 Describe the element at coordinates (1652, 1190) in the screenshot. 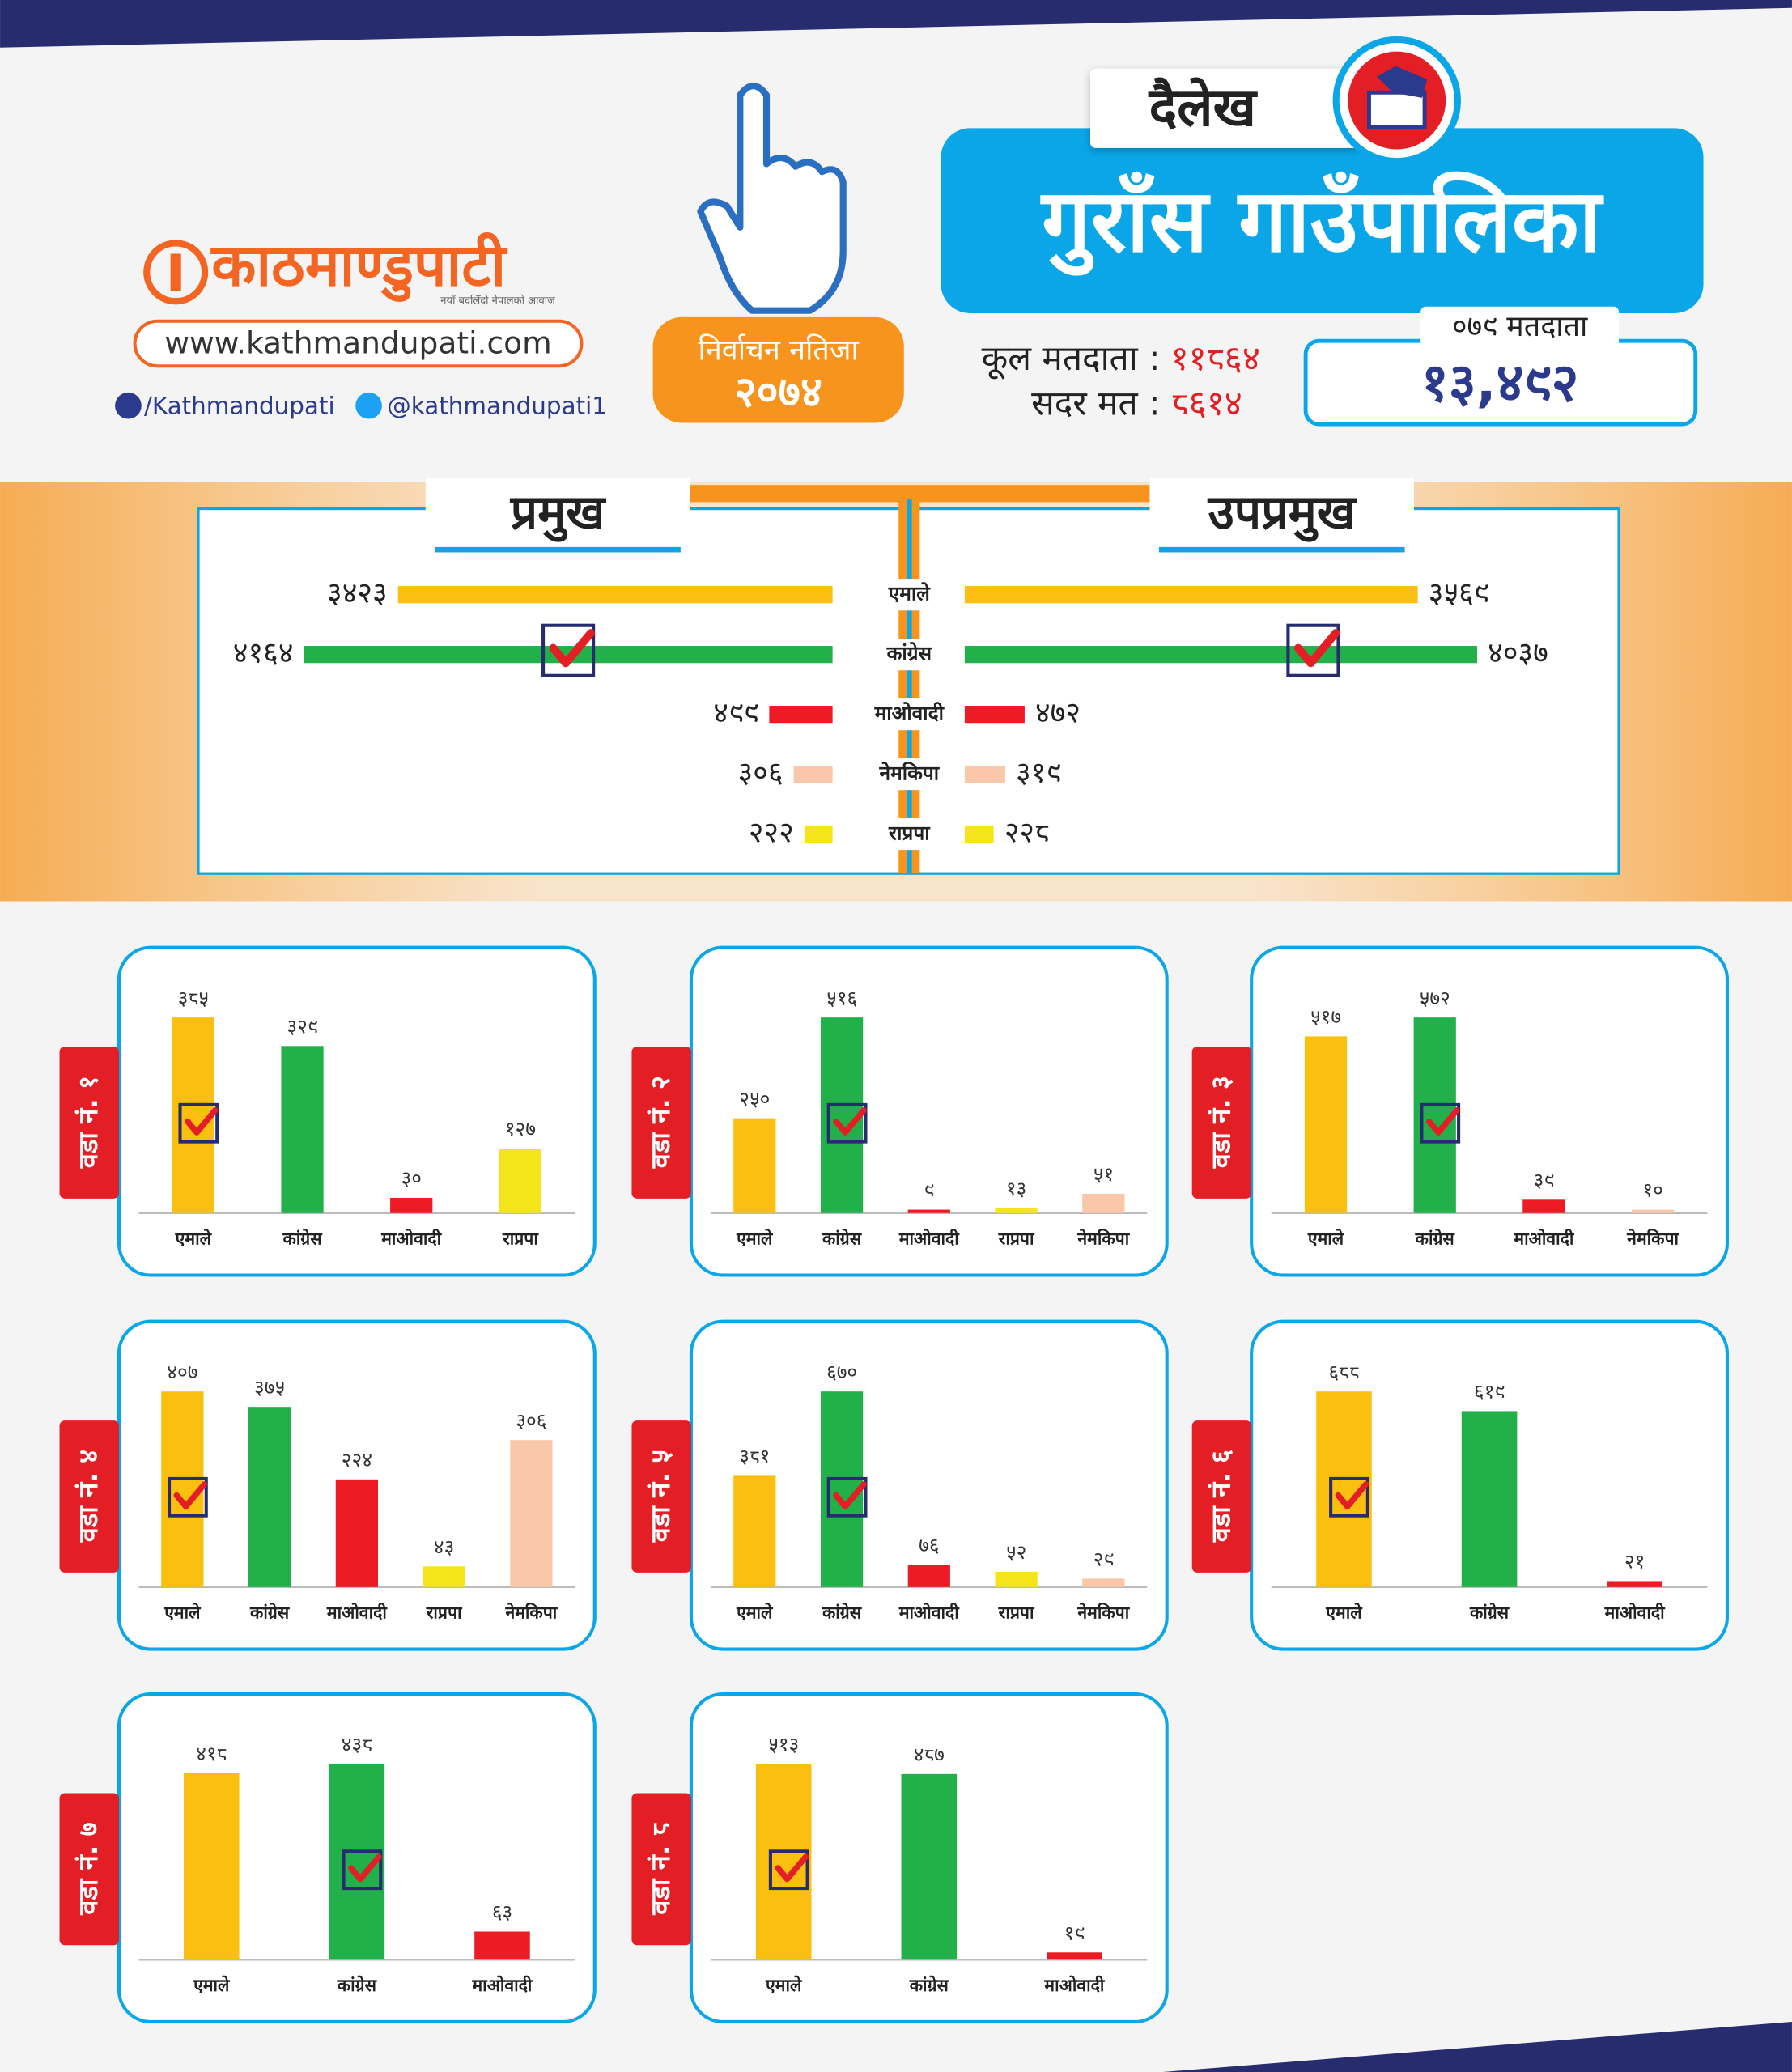

I see `value-label: १०` at that location.